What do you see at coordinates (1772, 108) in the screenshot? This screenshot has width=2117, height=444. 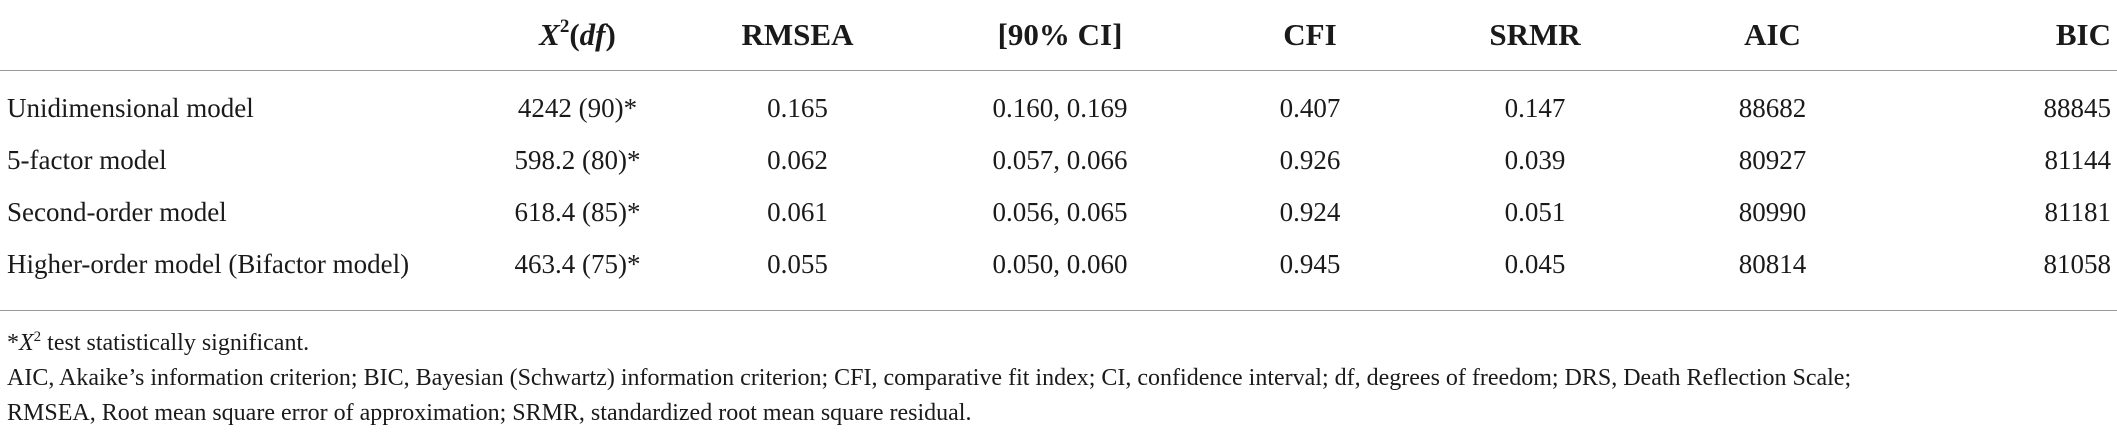 I see `cell-aic: 88682` at bounding box center [1772, 108].